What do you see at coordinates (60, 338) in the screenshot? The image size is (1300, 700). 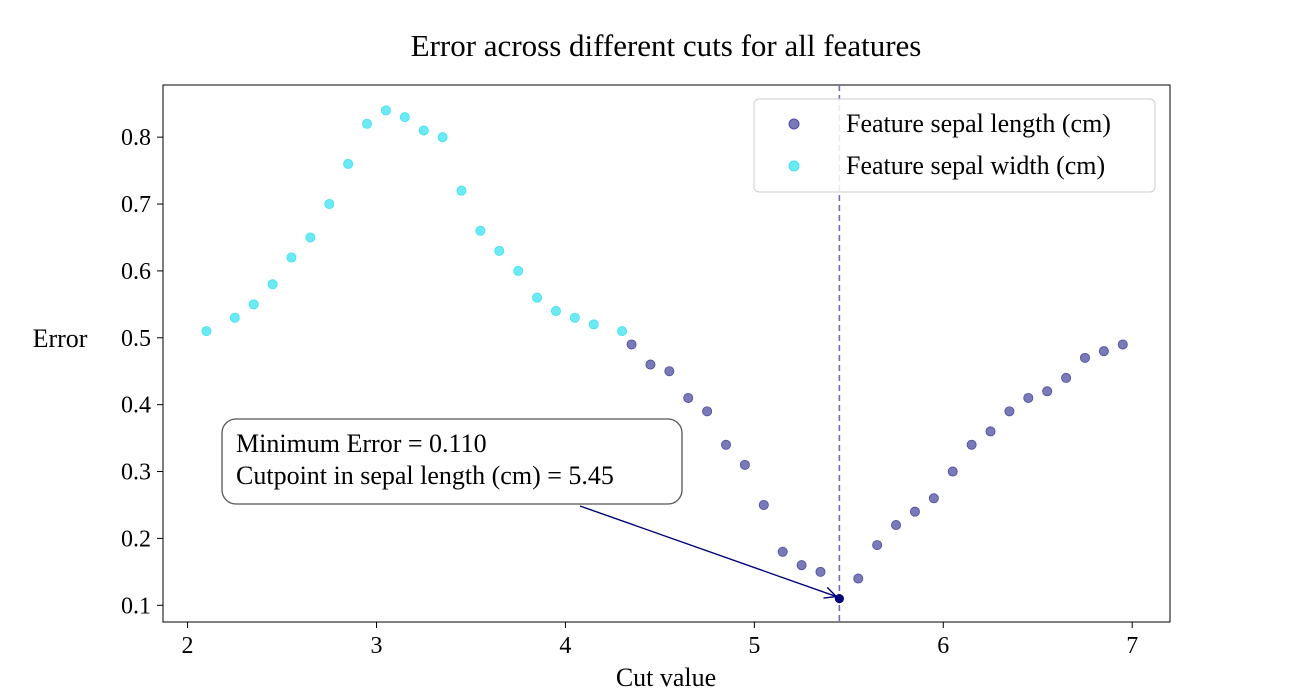 I see `y-axis-label: Error` at bounding box center [60, 338].